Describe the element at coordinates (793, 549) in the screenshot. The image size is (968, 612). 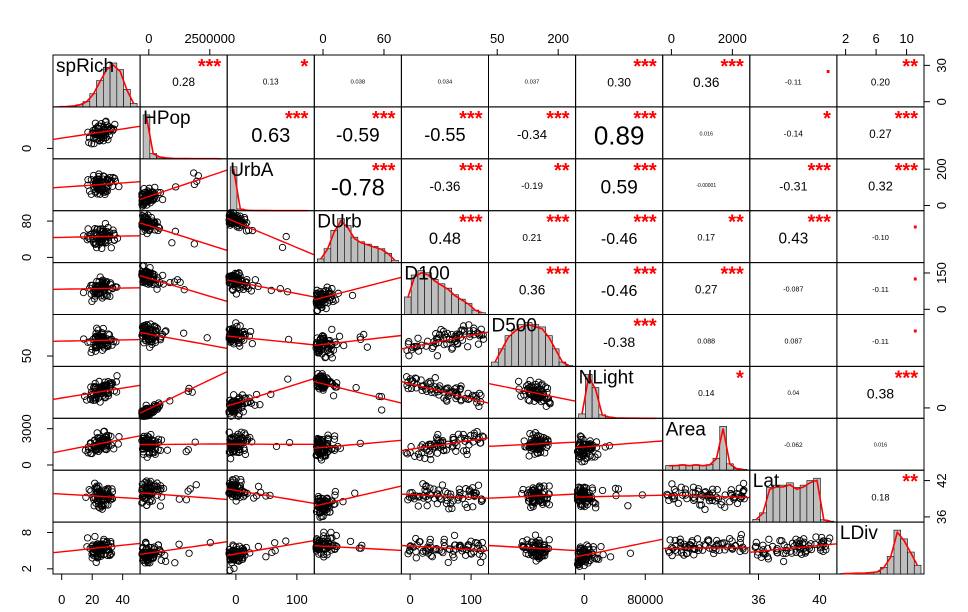
I see `scatter-LDiv-Lat` at that location.